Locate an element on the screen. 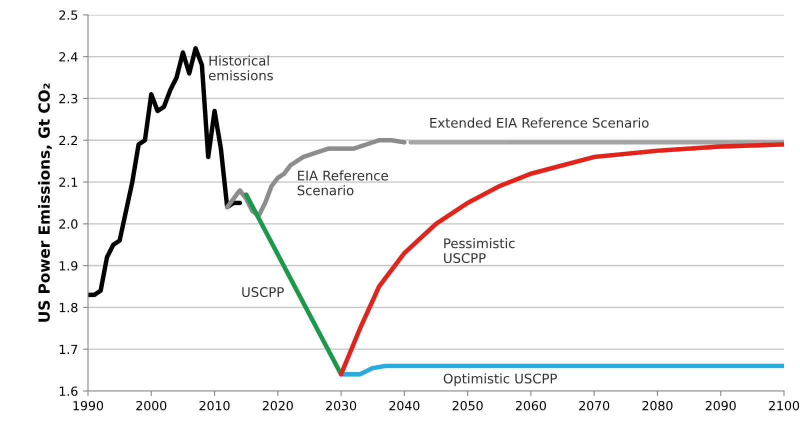  annotation: Pessimistic USCPP is located at coordinates (479, 251).